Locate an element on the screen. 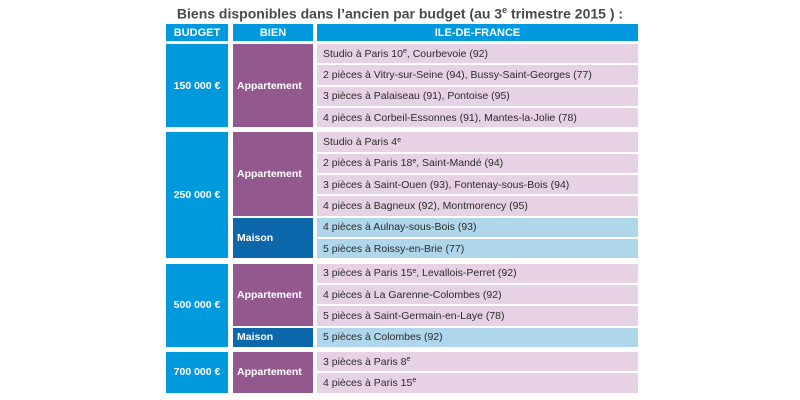 This screenshot has width=800, height=400. row-text-suffix: , Levallois-Perret (92) is located at coordinates (466, 273).